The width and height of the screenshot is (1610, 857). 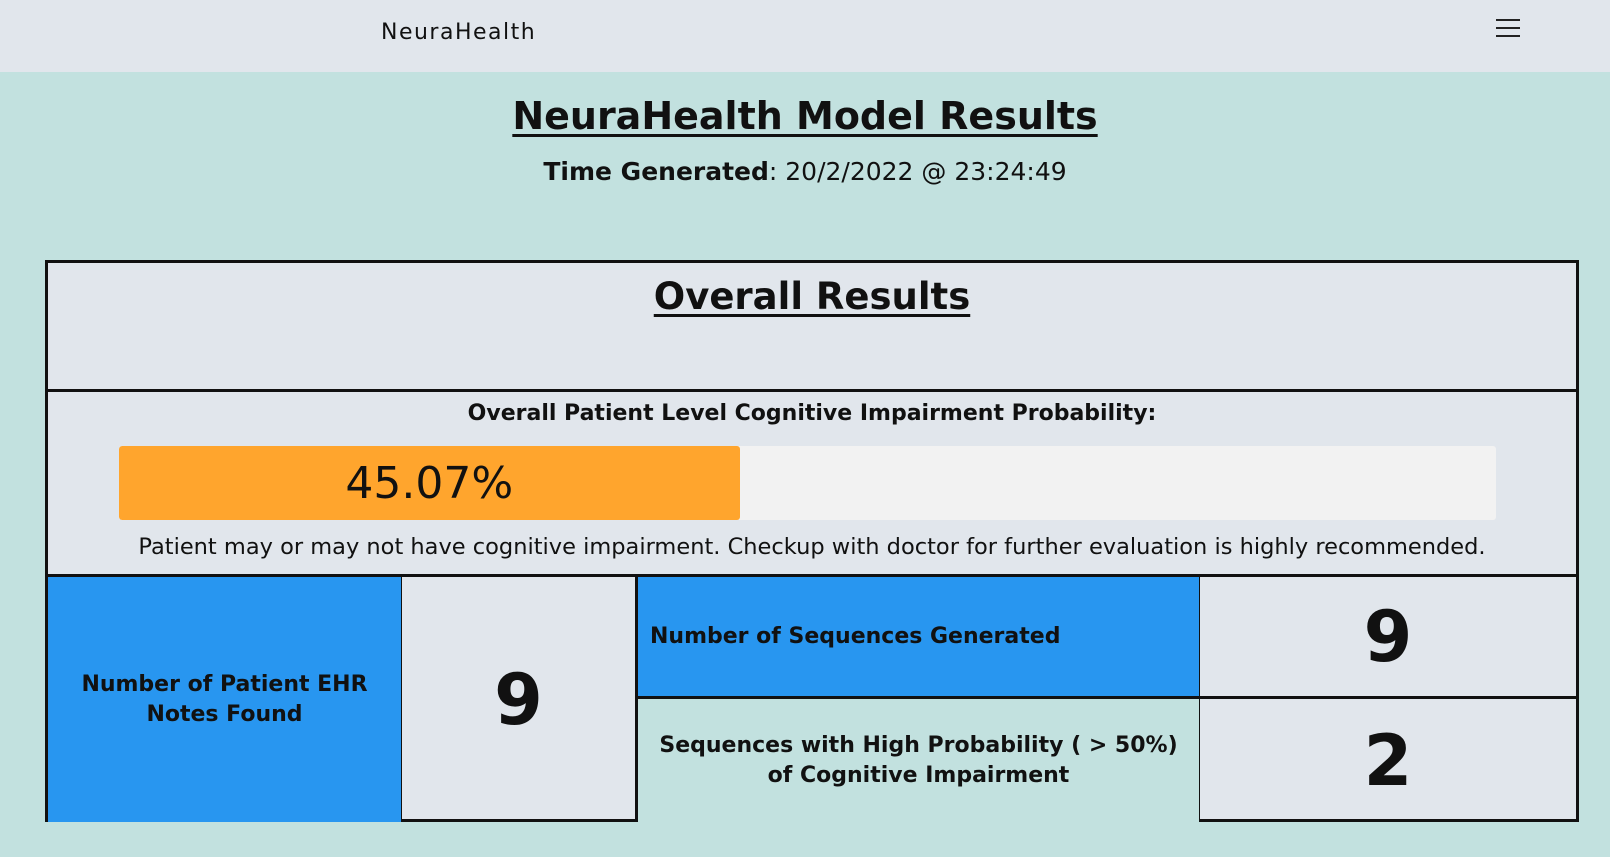 I want to click on ehr-notes-label: Number of Patient EHR Notes Found, so click(x=225, y=699).